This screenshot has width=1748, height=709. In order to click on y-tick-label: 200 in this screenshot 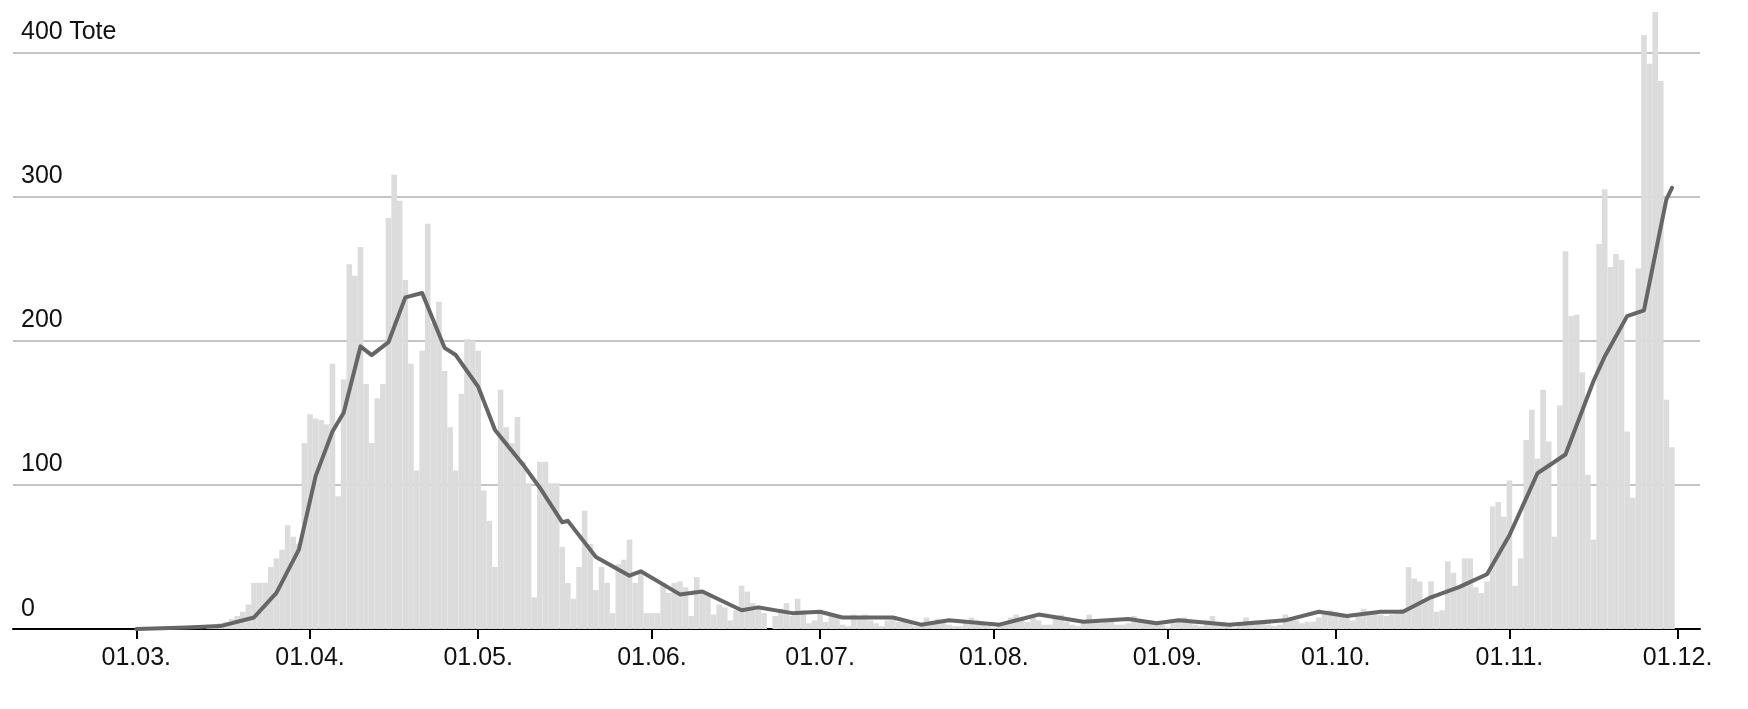, I will do `click(42, 318)`.